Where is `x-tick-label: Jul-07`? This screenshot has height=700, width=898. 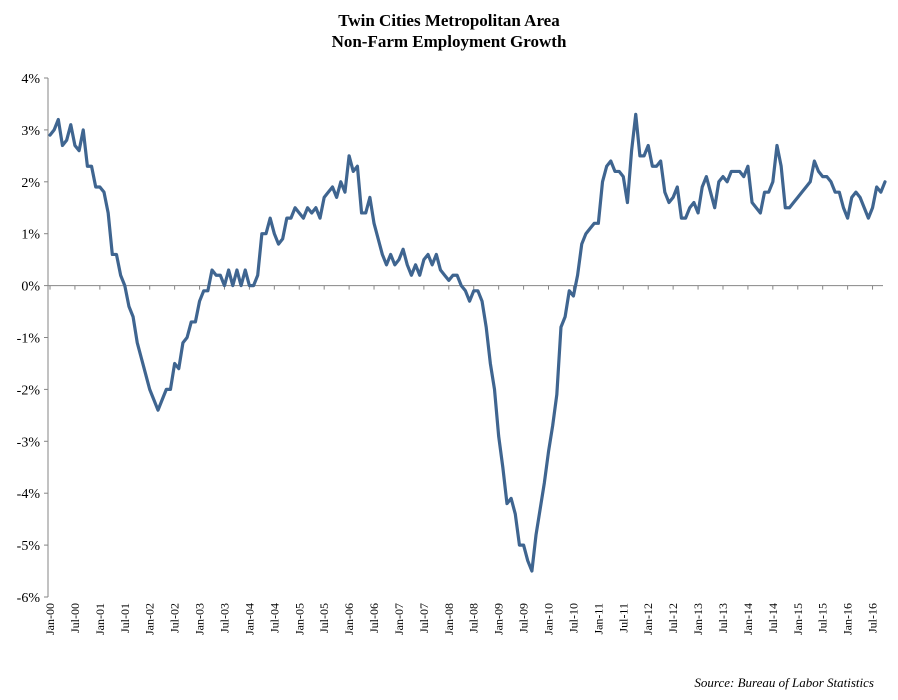 x-tick-label: Jul-07 is located at coordinates (424, 618).